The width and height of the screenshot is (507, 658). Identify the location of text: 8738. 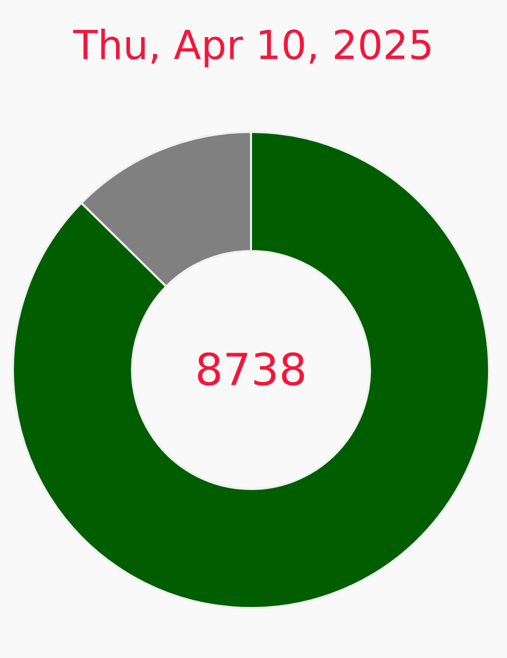
(251, 370).